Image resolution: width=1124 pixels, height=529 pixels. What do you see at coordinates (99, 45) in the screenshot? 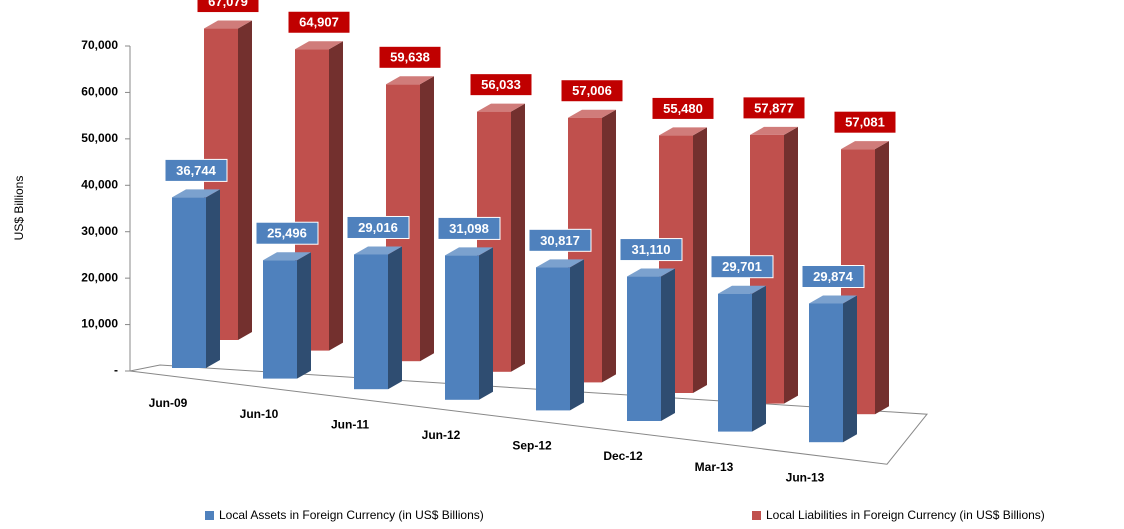
I see `y-tick-label: 70,000` at bounding box center [99, 45].